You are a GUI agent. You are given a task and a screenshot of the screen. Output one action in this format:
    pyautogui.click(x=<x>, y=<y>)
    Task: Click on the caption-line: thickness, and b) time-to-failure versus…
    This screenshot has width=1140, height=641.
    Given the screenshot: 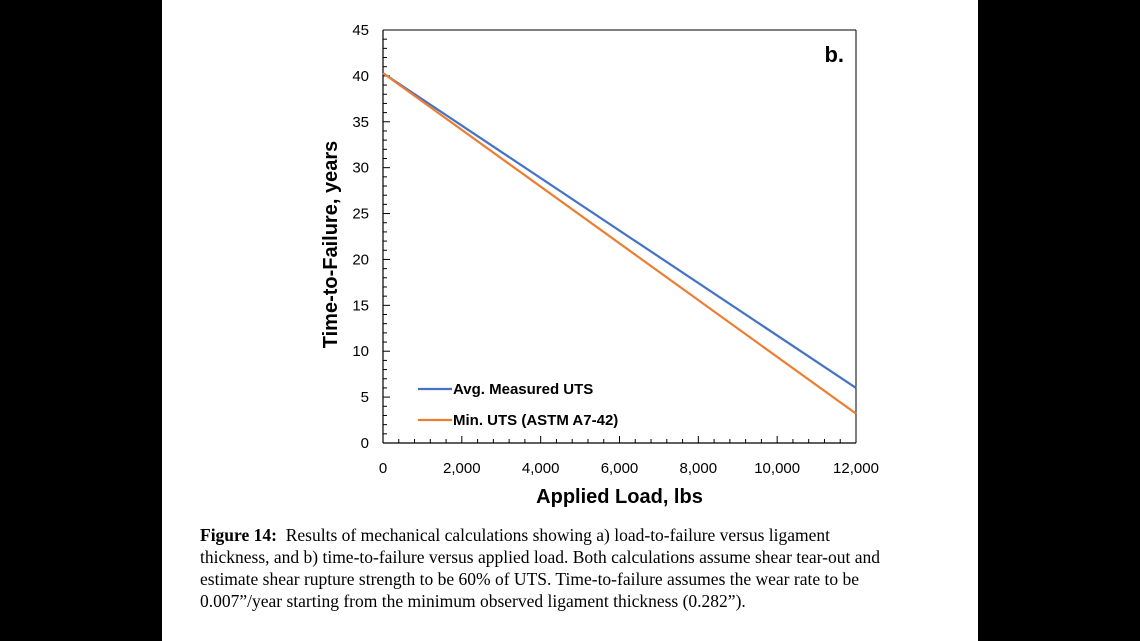 What is the action you would take?
    pyautogui.click(x=540, y=557)
    